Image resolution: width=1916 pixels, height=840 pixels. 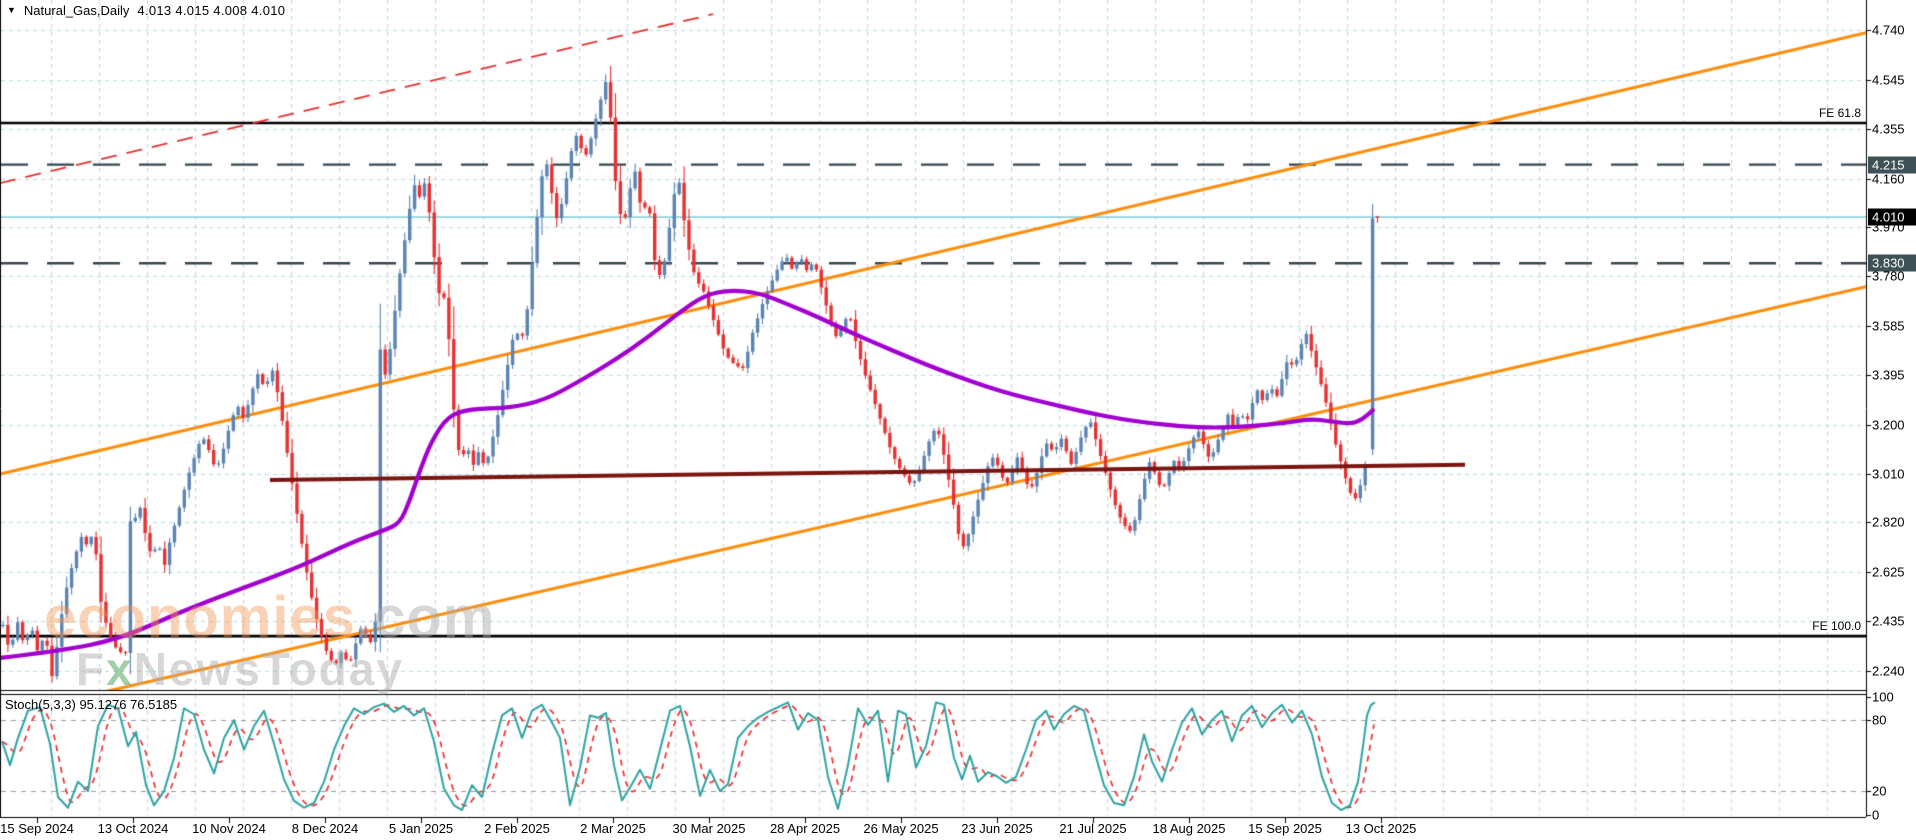 I want to click on price-tick-label: 3.585, so click(x=1888, y=326).